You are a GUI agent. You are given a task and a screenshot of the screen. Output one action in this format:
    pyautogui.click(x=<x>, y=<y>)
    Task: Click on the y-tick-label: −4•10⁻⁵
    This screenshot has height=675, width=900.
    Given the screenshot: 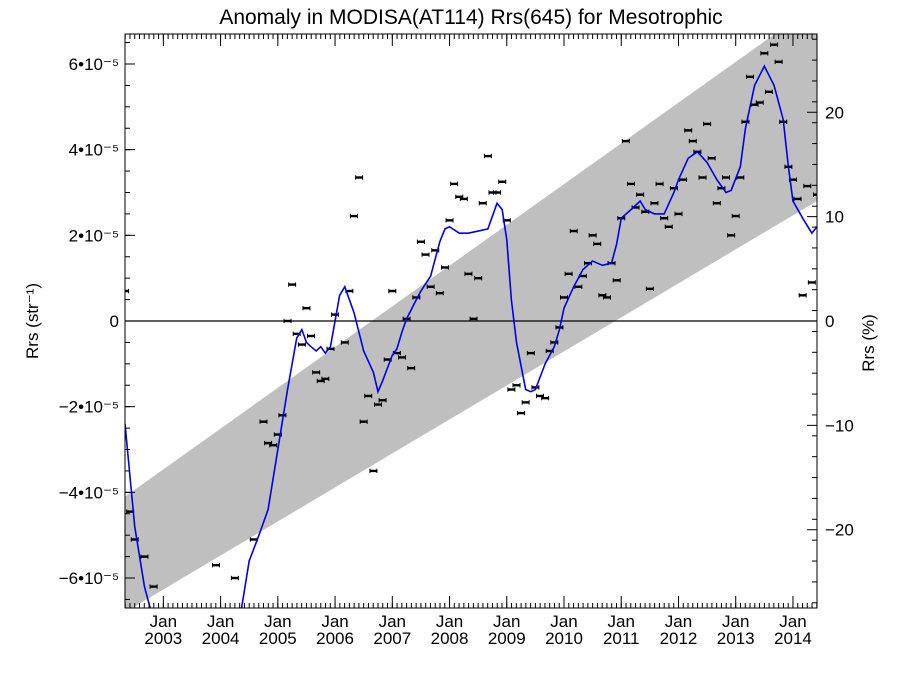 What is the action you would take?
    pyautogui.click(x=89, y=492)
    